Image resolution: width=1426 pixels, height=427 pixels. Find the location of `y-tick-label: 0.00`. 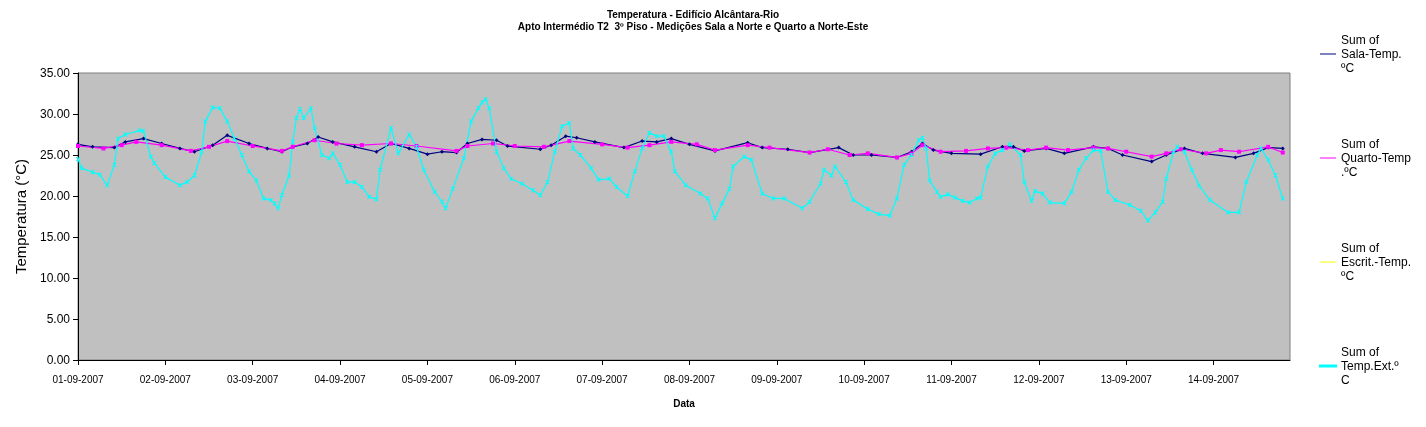

y-tick-label: 0.00 is located at coordinates (58, 360).